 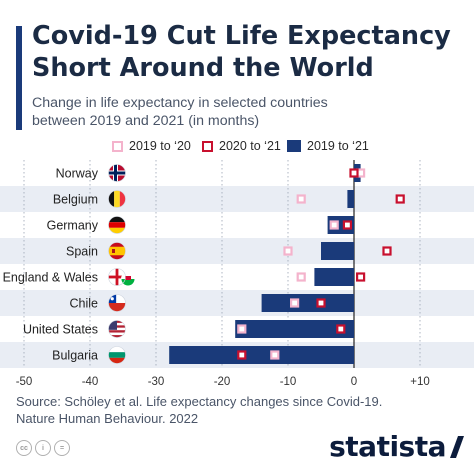 What do you see at coordinates (237, 452) in the screenshot?
I see `footer: cc i = statista` at bounding box center [237, 452].